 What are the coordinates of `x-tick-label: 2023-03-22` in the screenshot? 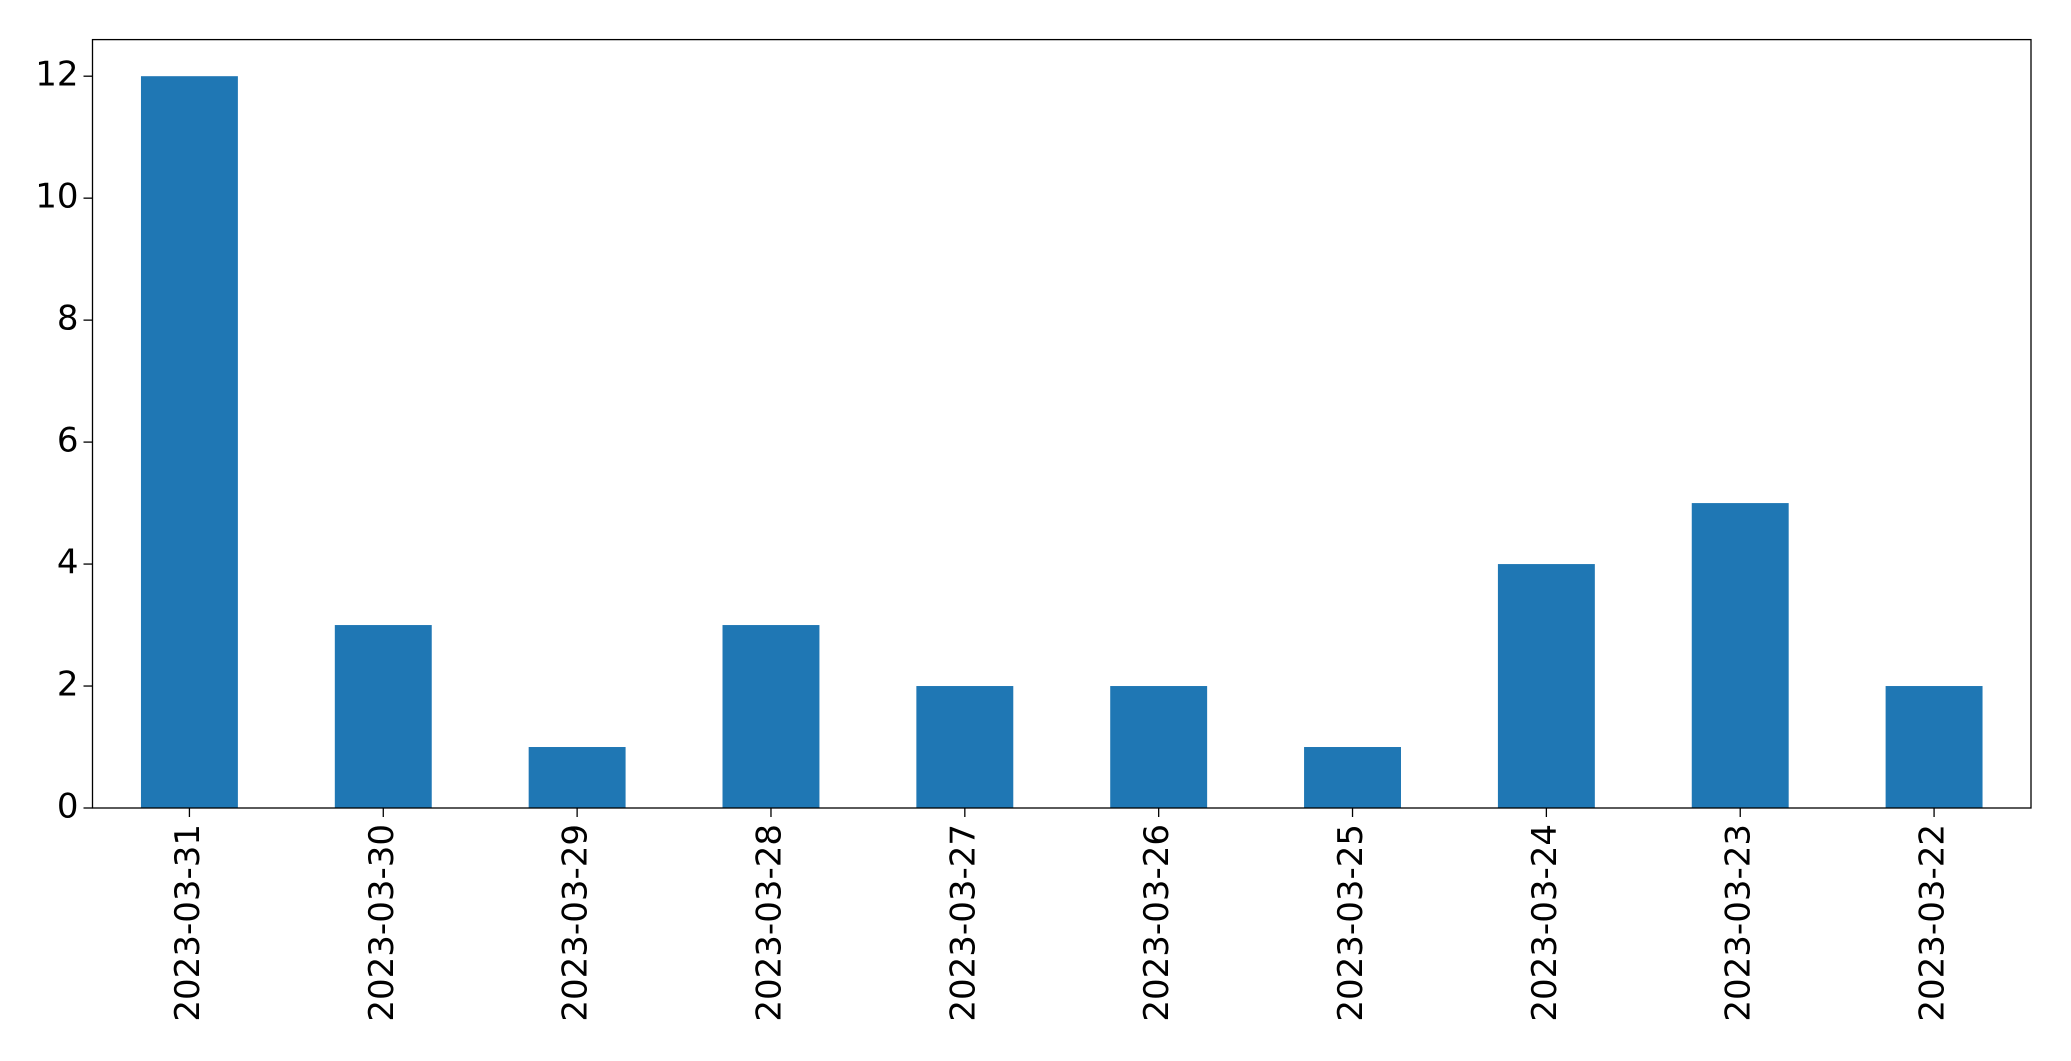 It's located at (1933, 923).